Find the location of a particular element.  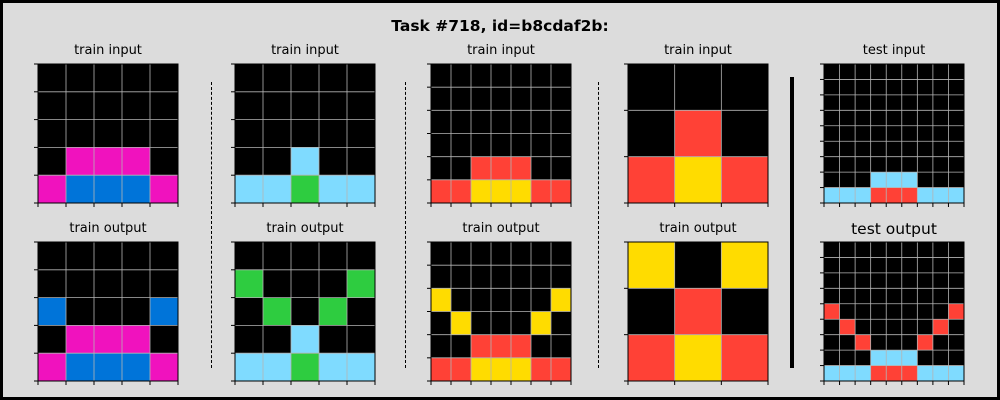

panel-1-input-grid-border is located at coordinates (108, 133).